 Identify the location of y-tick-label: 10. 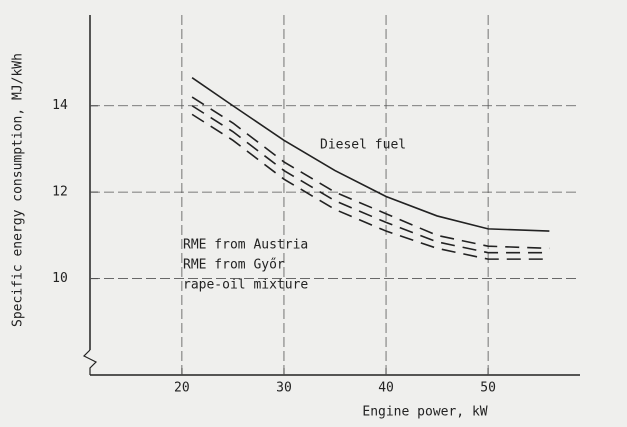
(60, 278).